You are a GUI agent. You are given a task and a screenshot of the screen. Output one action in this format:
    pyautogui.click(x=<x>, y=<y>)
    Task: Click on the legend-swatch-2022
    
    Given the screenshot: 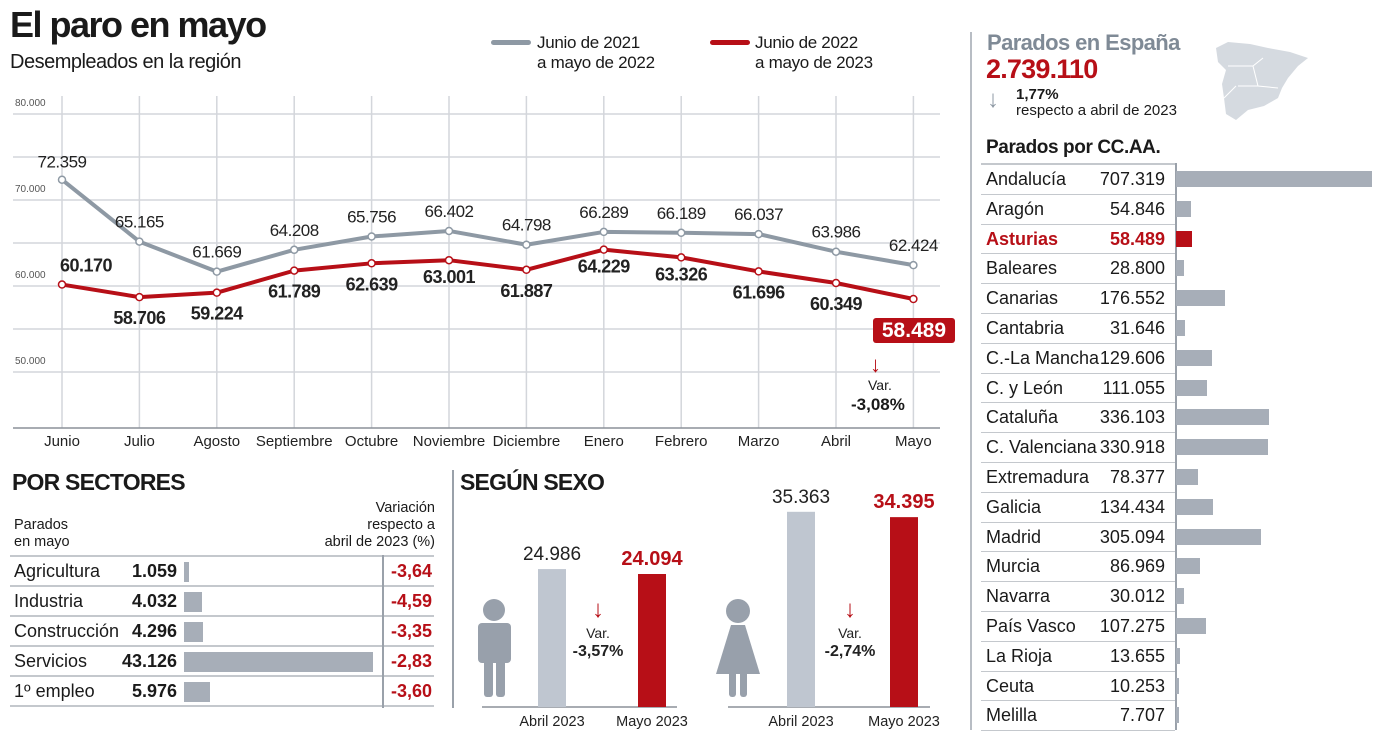 What is the action you would take?
    pyautogui.click(x=730, y=42)
    